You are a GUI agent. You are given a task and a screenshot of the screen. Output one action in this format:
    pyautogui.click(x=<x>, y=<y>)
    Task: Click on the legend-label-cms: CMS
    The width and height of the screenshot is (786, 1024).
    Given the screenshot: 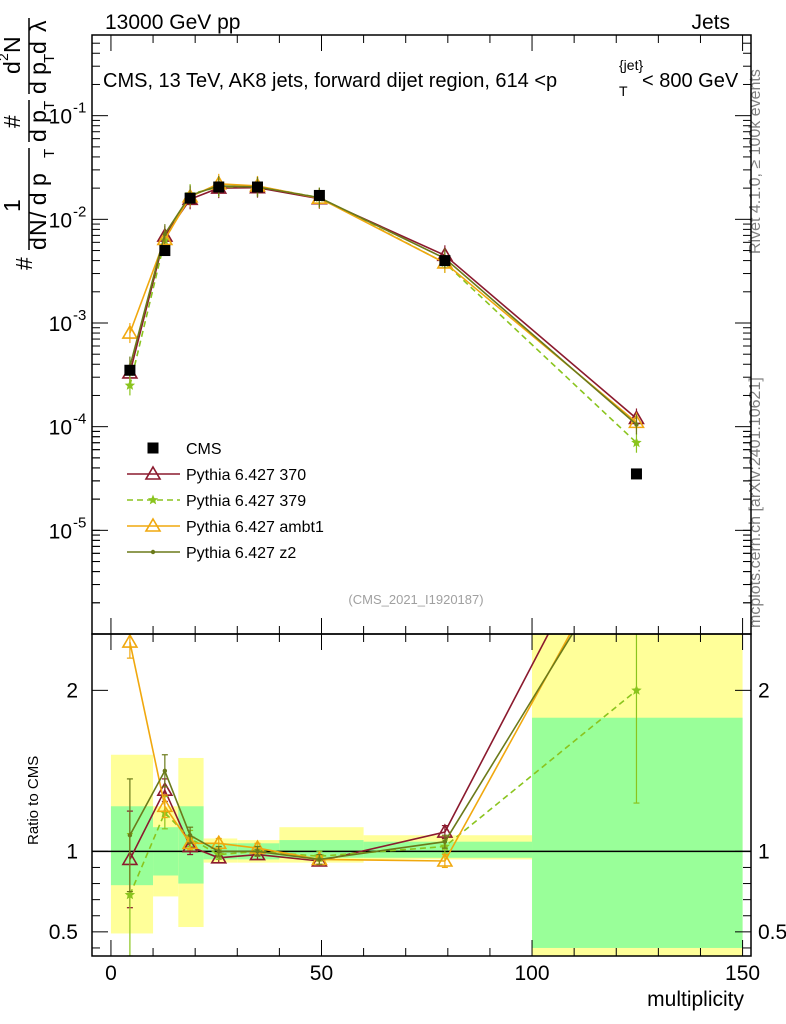 What is the action you would take?
    pyautogui.click(x=204, y=449)
    